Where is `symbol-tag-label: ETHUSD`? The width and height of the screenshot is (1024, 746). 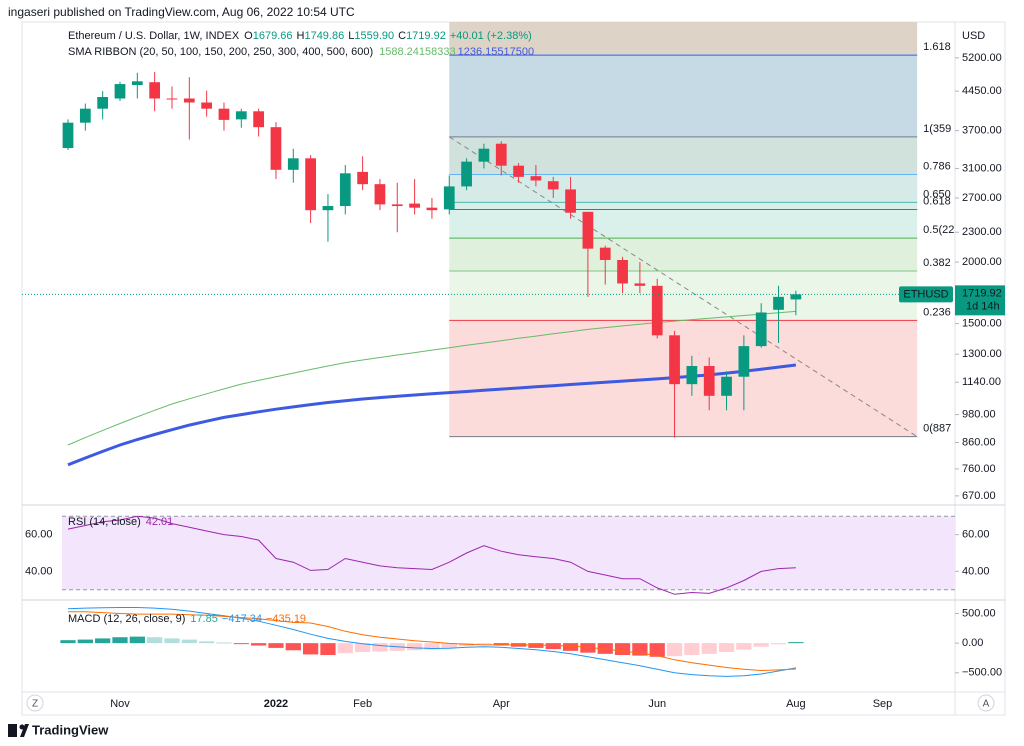 symbol-tag-label: ETHUSD is located at coordinates (925, 294).